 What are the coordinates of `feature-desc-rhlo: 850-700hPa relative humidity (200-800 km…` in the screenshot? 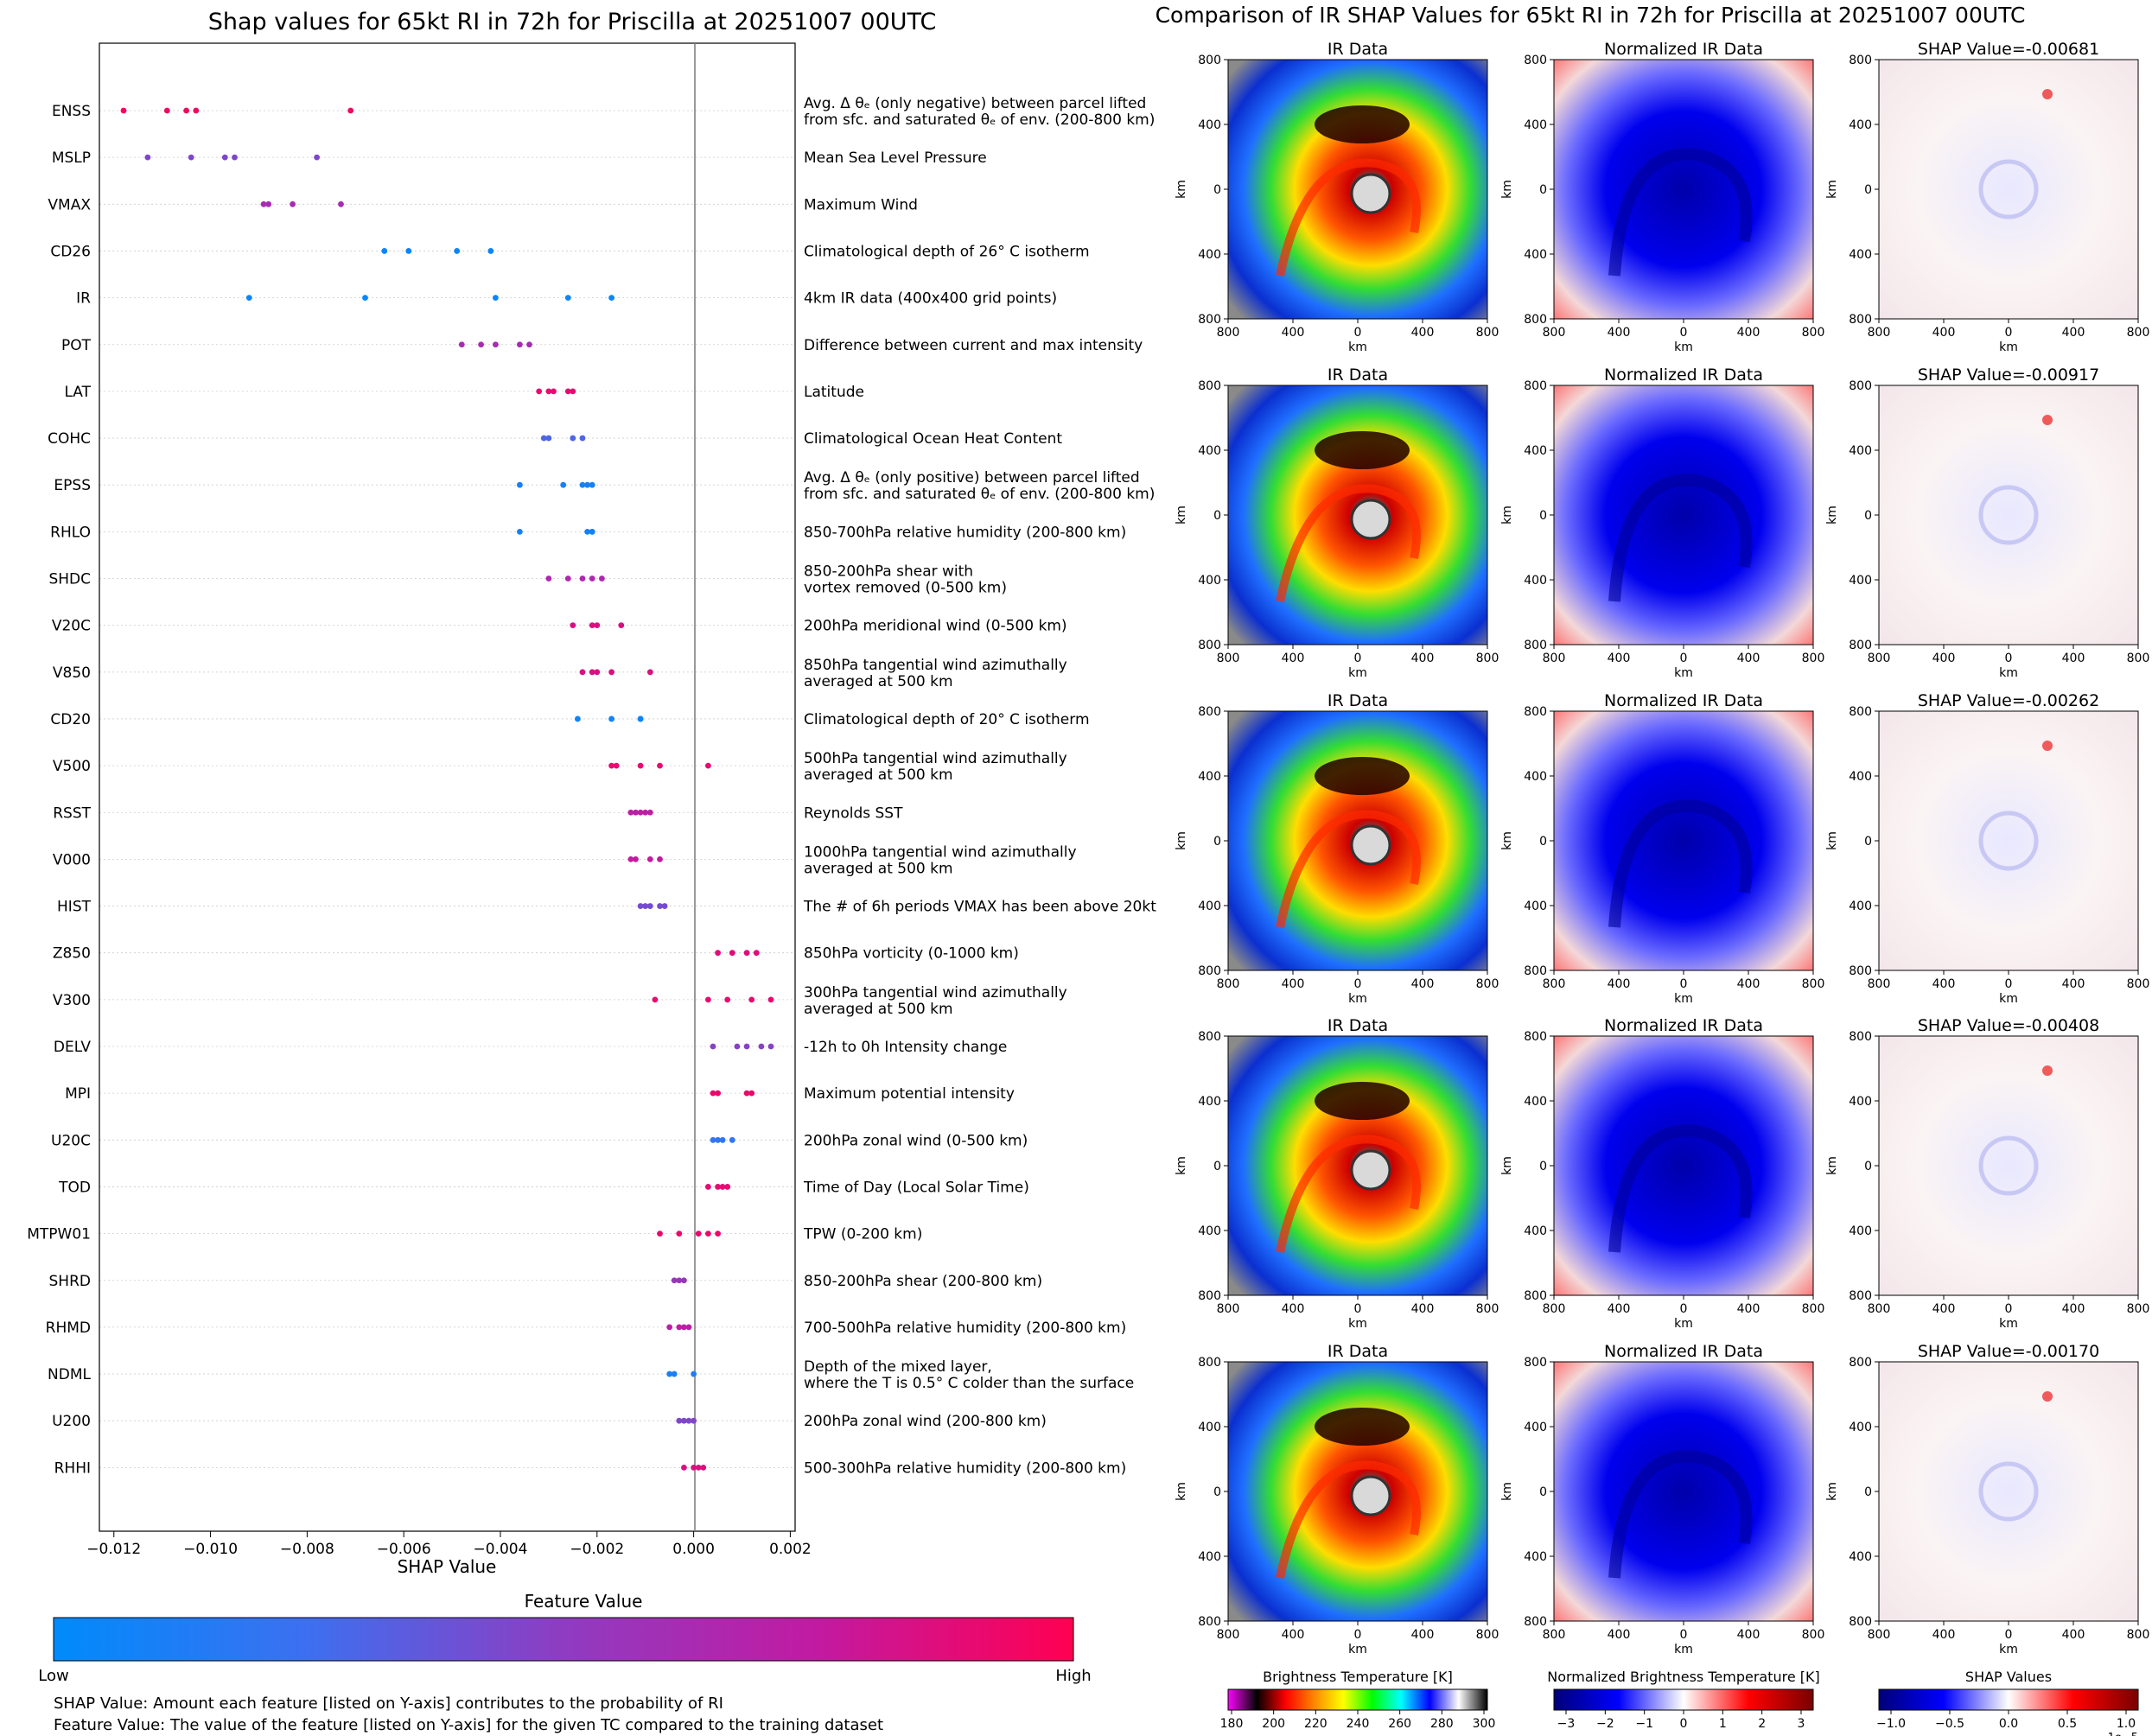 It's located at (965, 532).